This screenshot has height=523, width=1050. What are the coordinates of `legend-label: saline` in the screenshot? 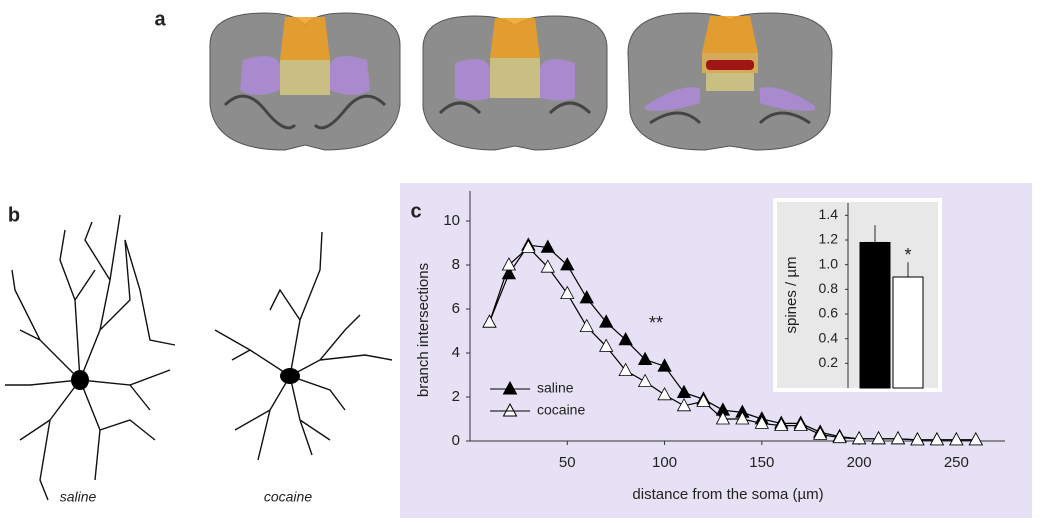 It's located at (555, 388).